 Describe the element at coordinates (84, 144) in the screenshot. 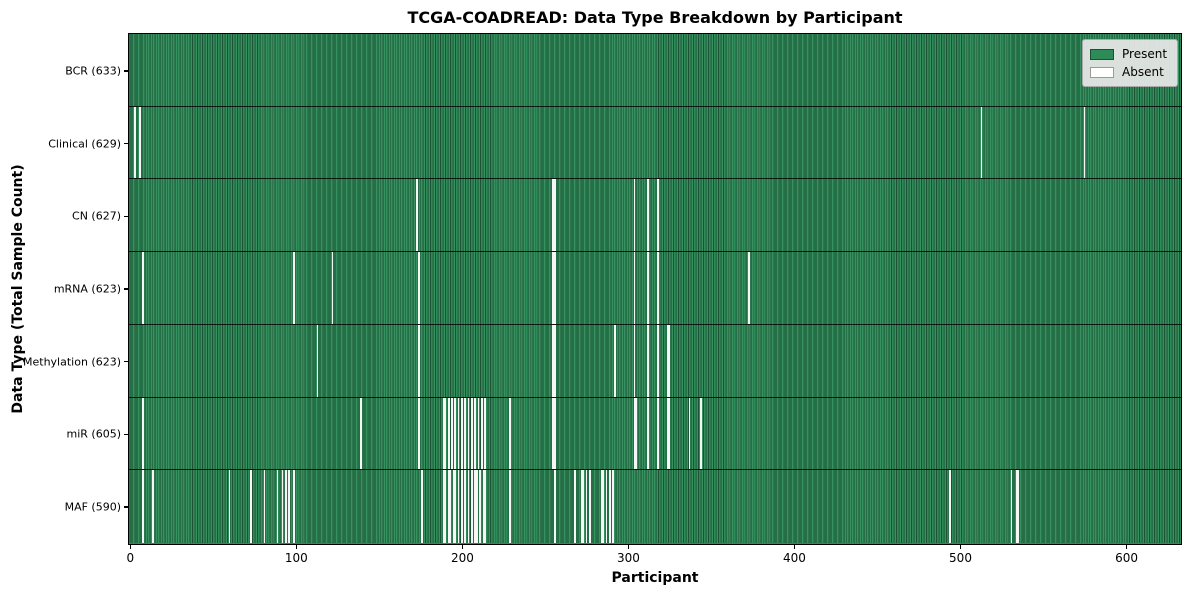

I see `ytick-label-clinical: Clinical (629)` at that location.